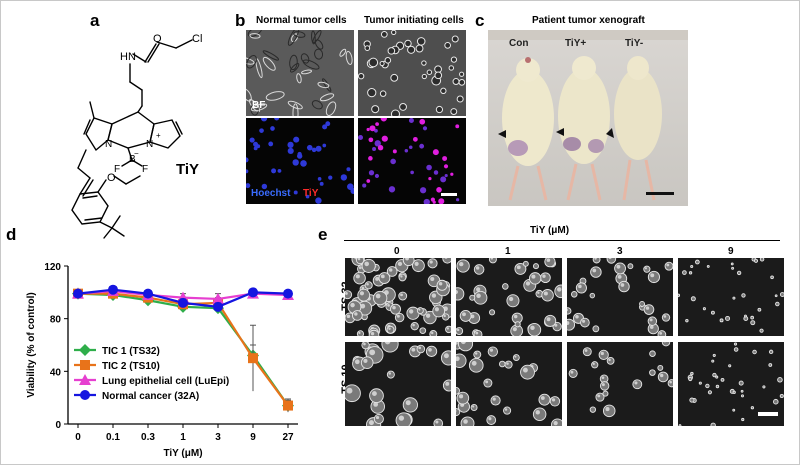 Image resolution: width=800 pixels, height=465 pixels. What do you see at coordinates (182, 453) in the screenshot?
I see `x-axis-label: TiY (μM)` at bounding box center [182, 453].